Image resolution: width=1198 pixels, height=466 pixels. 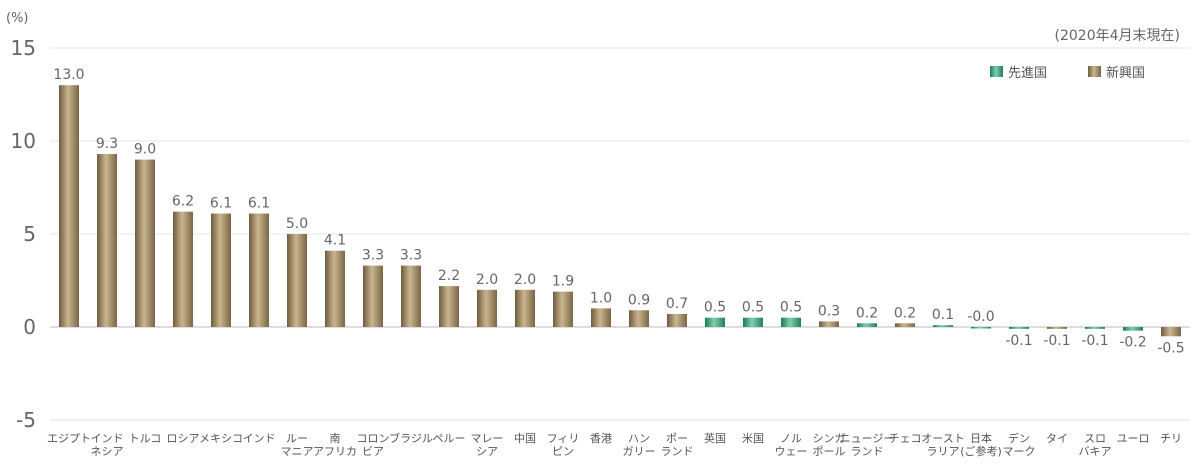 I want to click on category-label: ポーランド, so click(x=677, y=445).